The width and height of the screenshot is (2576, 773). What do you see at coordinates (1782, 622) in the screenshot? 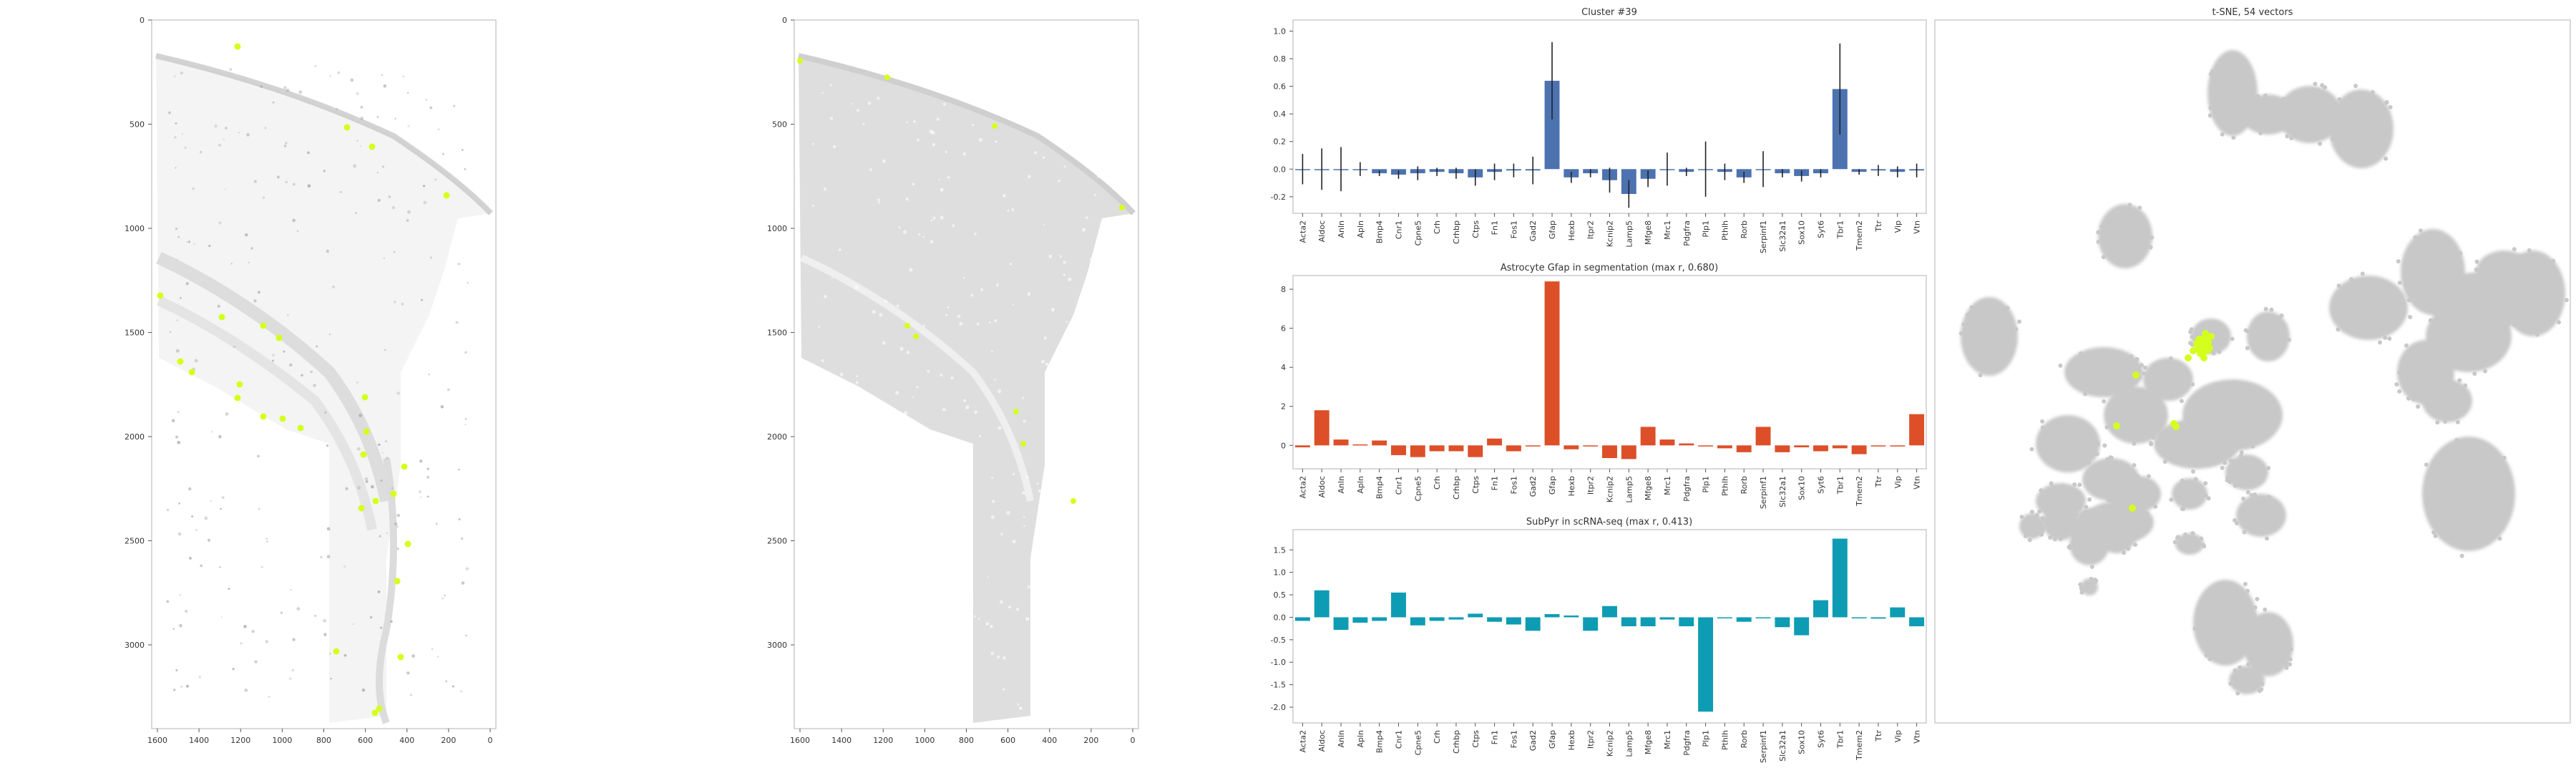
I see `bar-Slc32a1` at bounding box center [1782, 622].